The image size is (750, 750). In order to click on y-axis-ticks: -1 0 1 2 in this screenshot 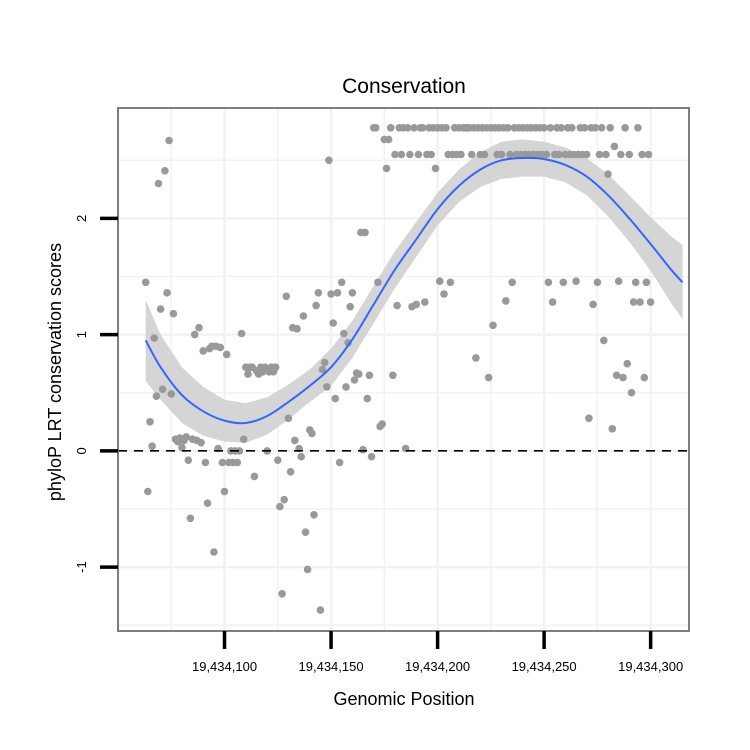, I will do `click(96, 394)`.